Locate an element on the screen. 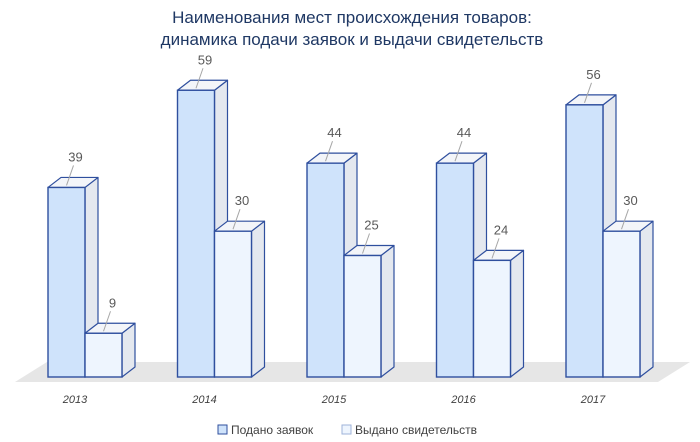 This screenshot has width=700, height=442. legend-item-applications: Подано заявок is located at coordinates (265, 430).